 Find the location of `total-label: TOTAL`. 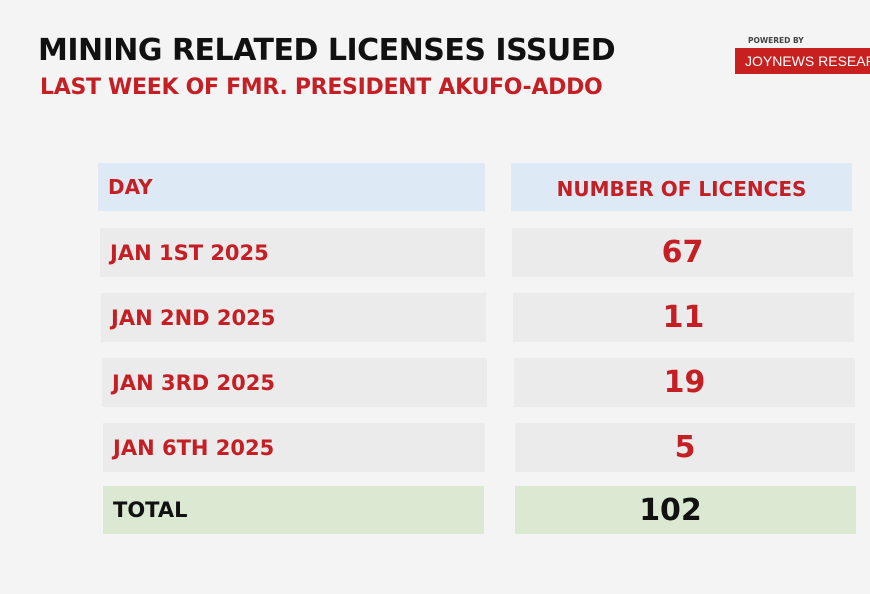

total-label: TOTAL is located at coordinates (293, 510).